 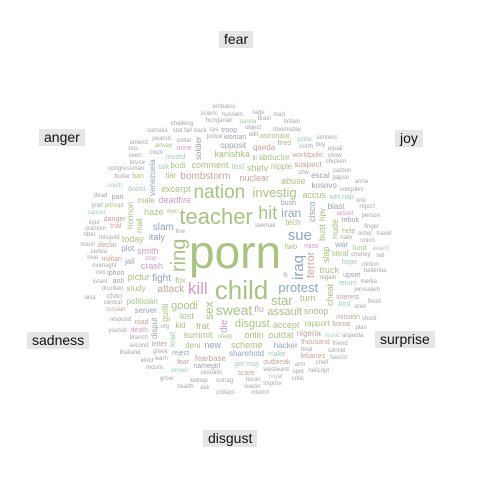 I want to click on cloud-word: youtub, so click(x=117, y=331).